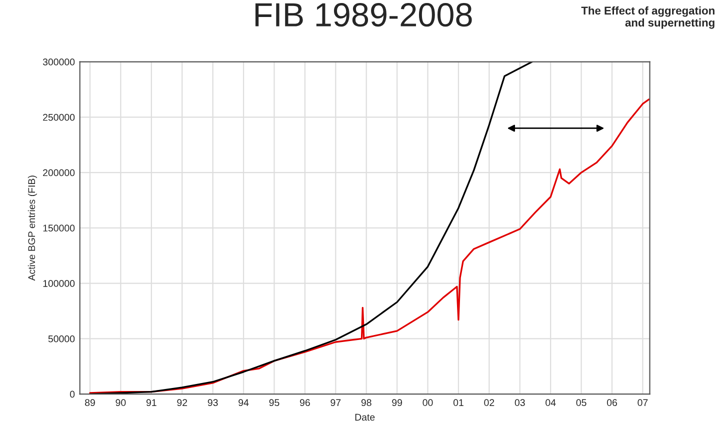 Image resolution: width=726 pixels, height=426 pixels. Describe the element at coordinates (397, 402) in the screenshot. I see `x-tick-label: 99` at that location.